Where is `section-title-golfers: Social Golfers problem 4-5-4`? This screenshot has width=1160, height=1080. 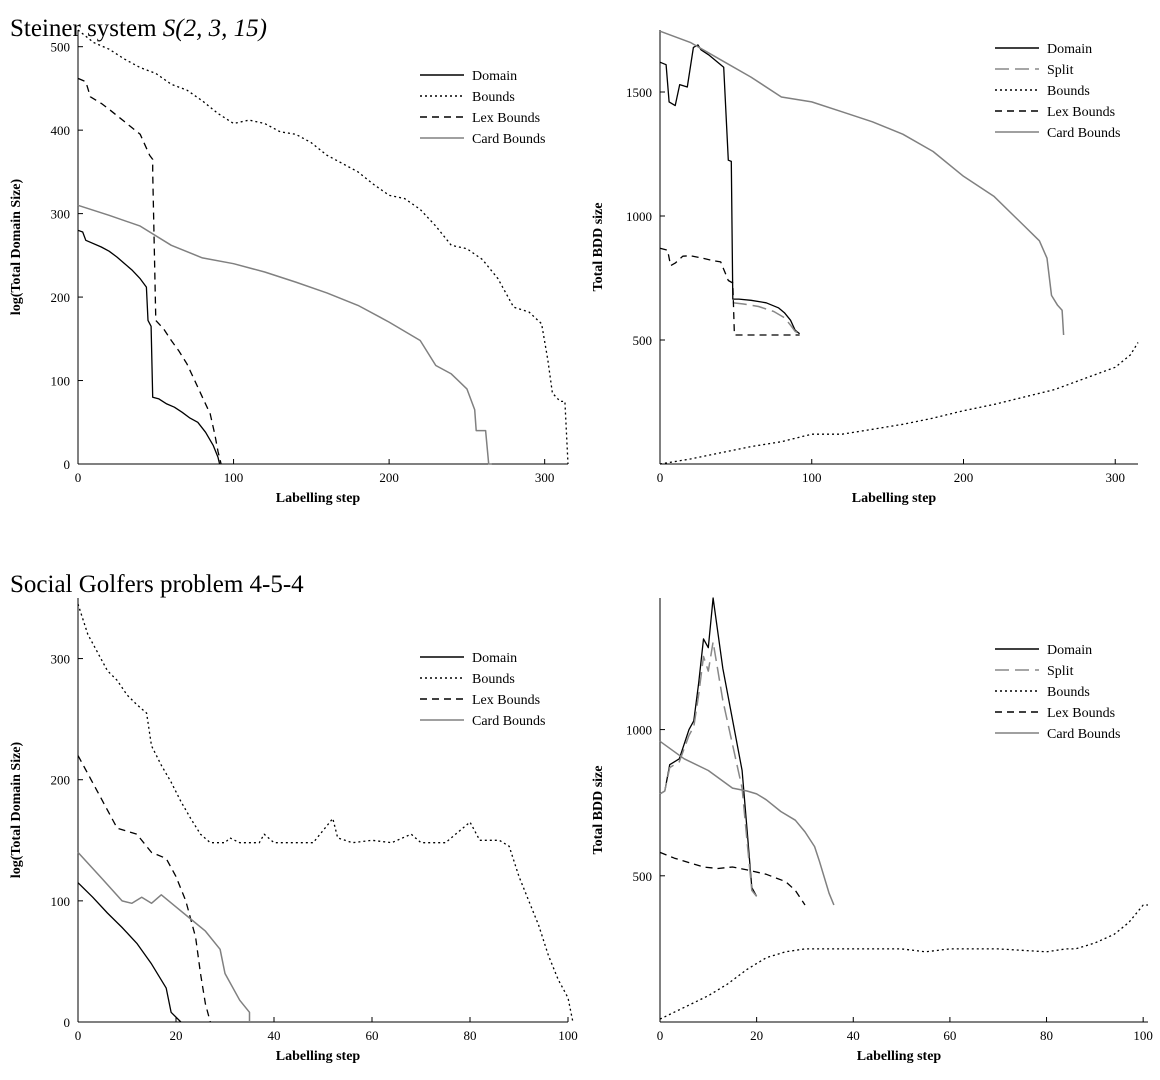 section-title-golfers: Social Golfers problem 4-5-4 is located at coordinates (157, 584).